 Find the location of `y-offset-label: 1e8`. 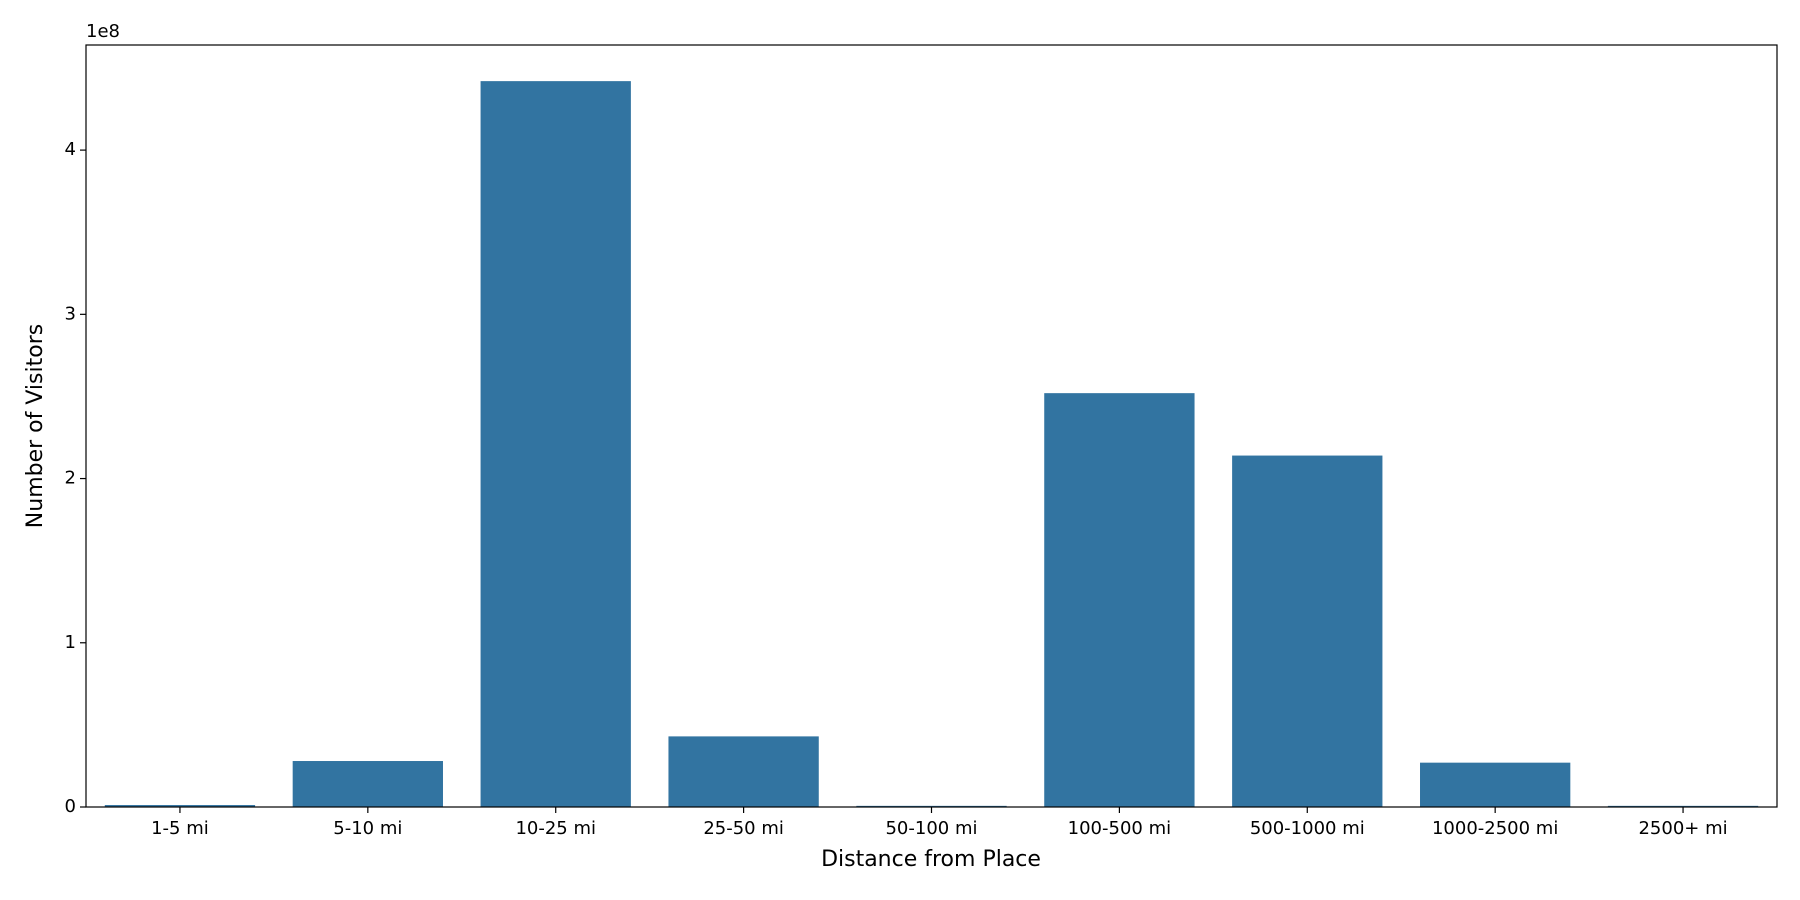

y-offset-label: 1e8 is located at coordinates (103, 31).